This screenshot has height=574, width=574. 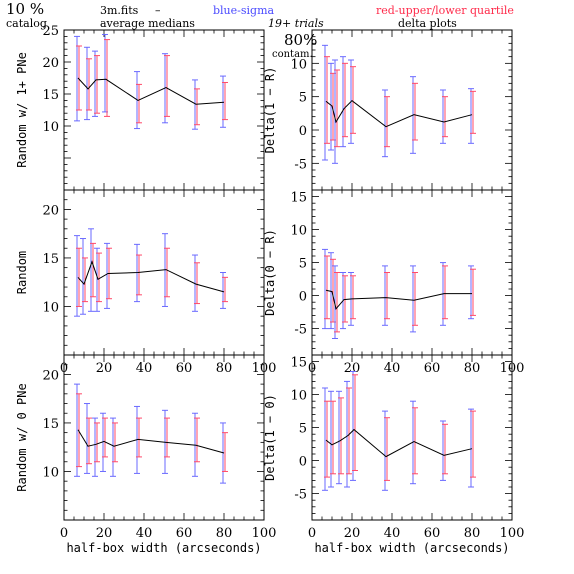 What do you see at coordinates (163, 548) in the screenshot?
I see `panel-5-xlabel: half-box width (arcseconds)` at bounding box center [163, 548].